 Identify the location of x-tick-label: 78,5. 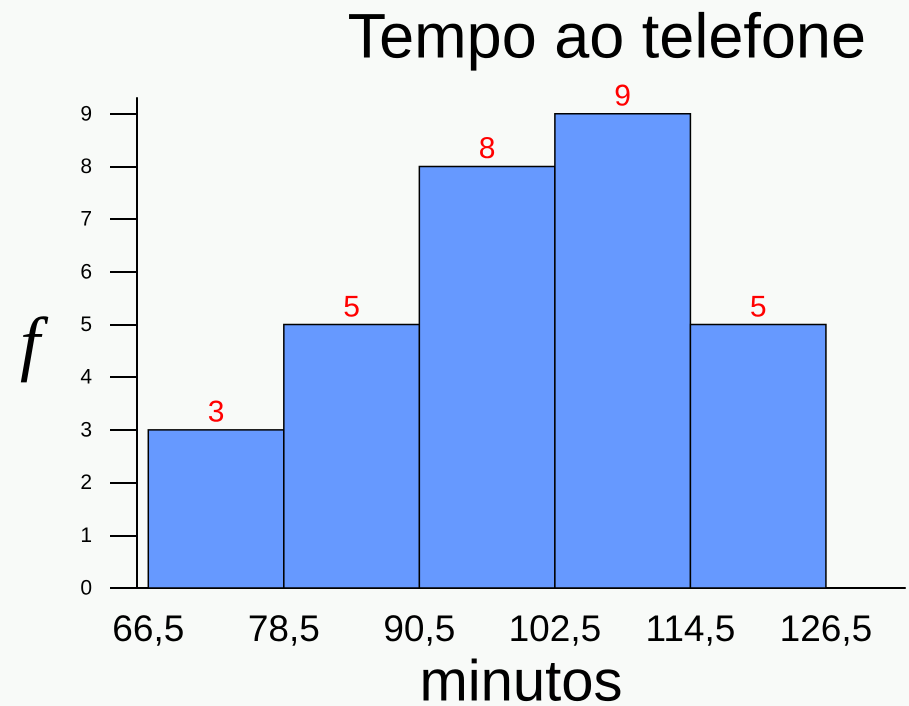
(284, 628).